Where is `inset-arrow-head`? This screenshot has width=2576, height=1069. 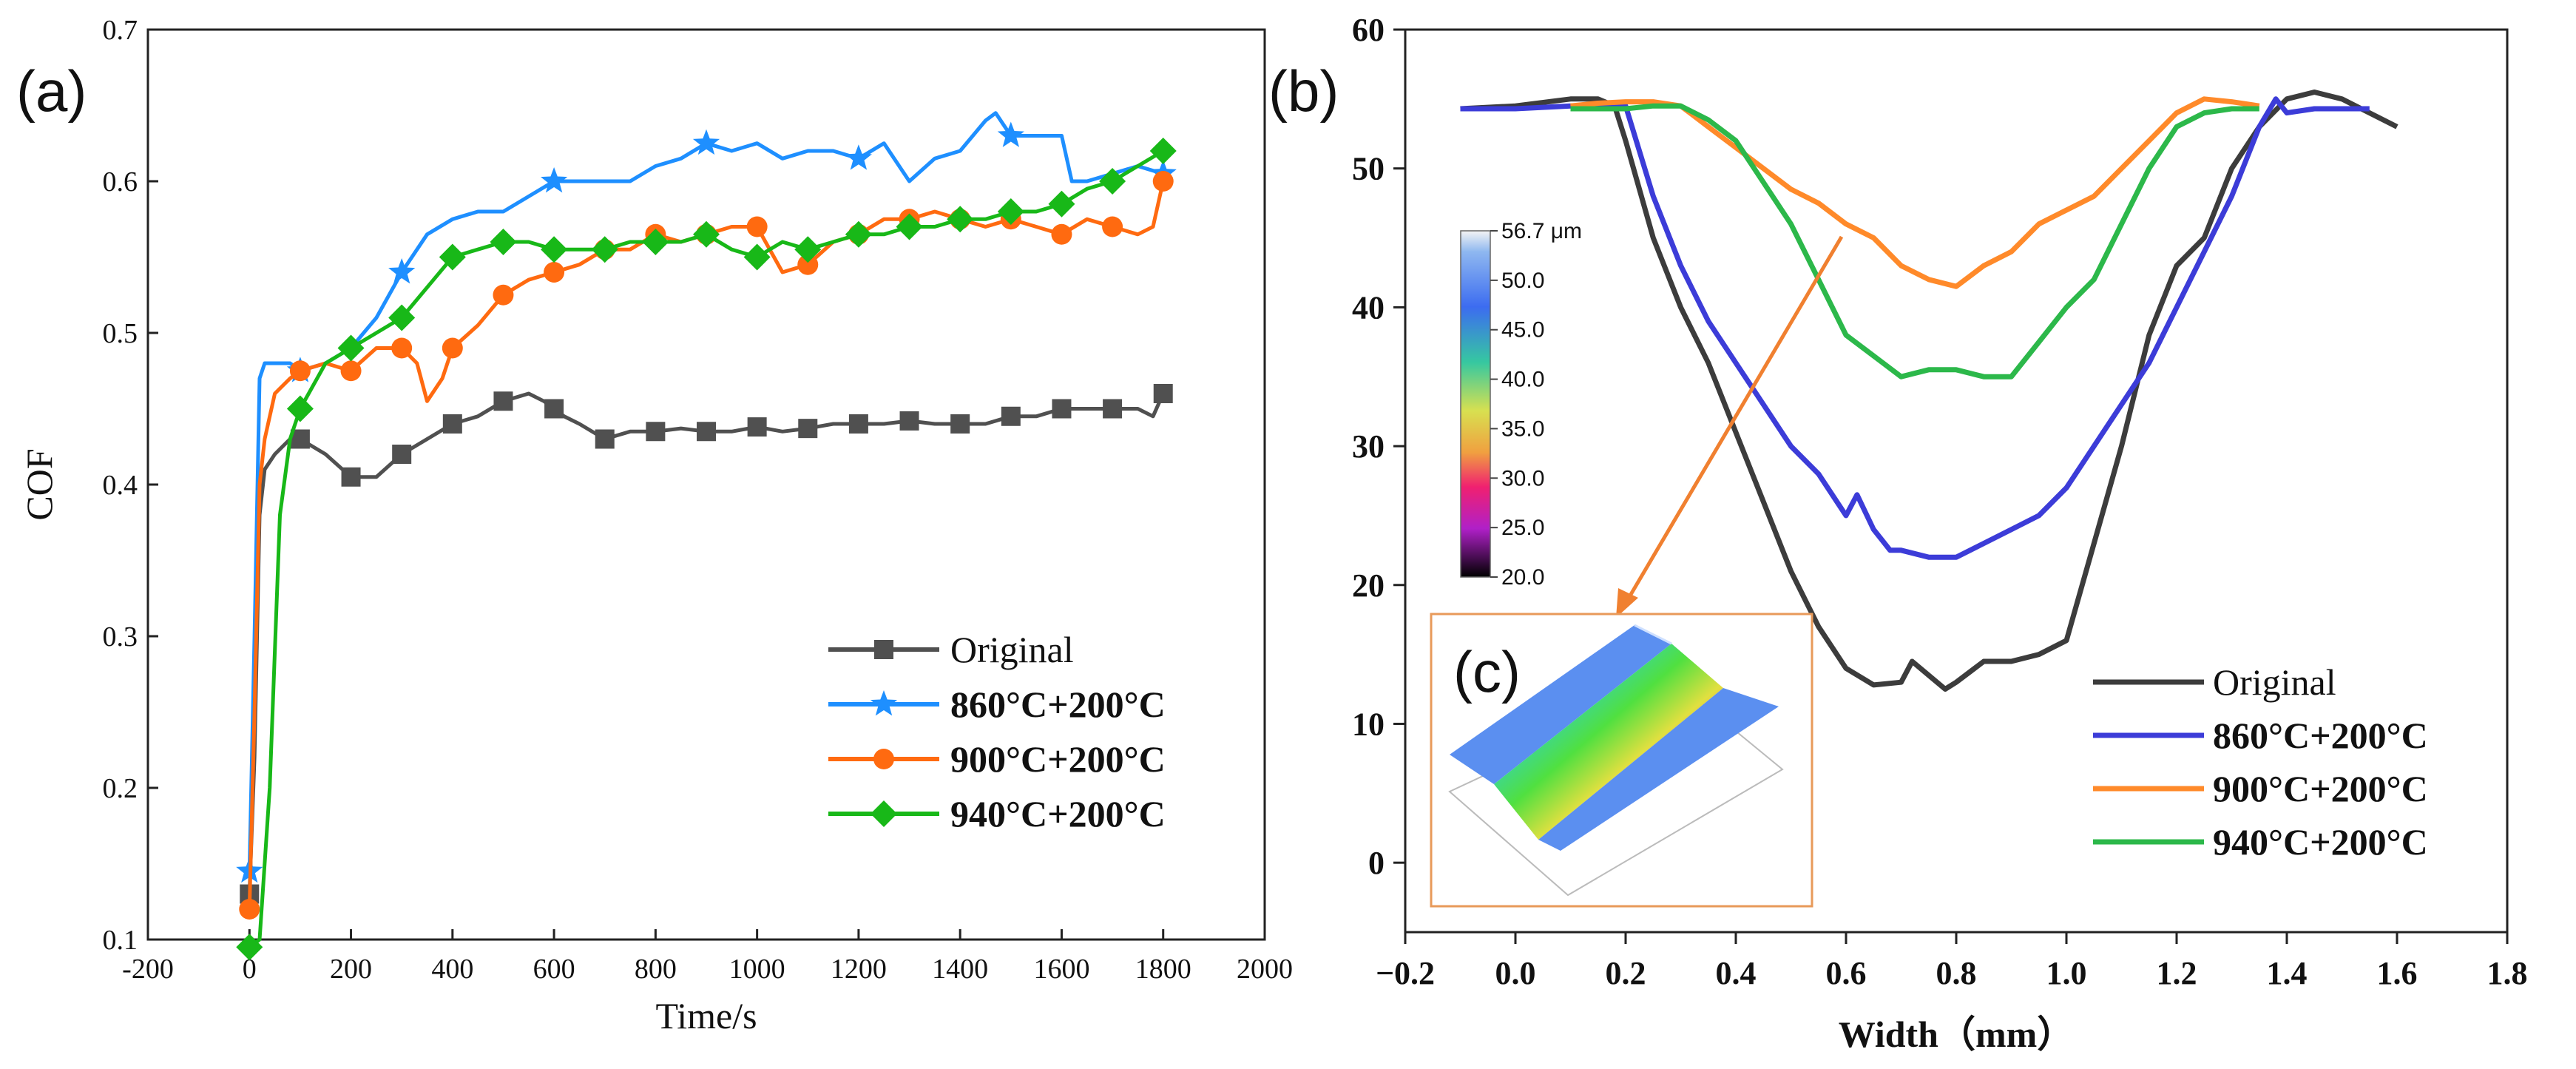 inset-arrow-head is located at coordinates (1627, 603).